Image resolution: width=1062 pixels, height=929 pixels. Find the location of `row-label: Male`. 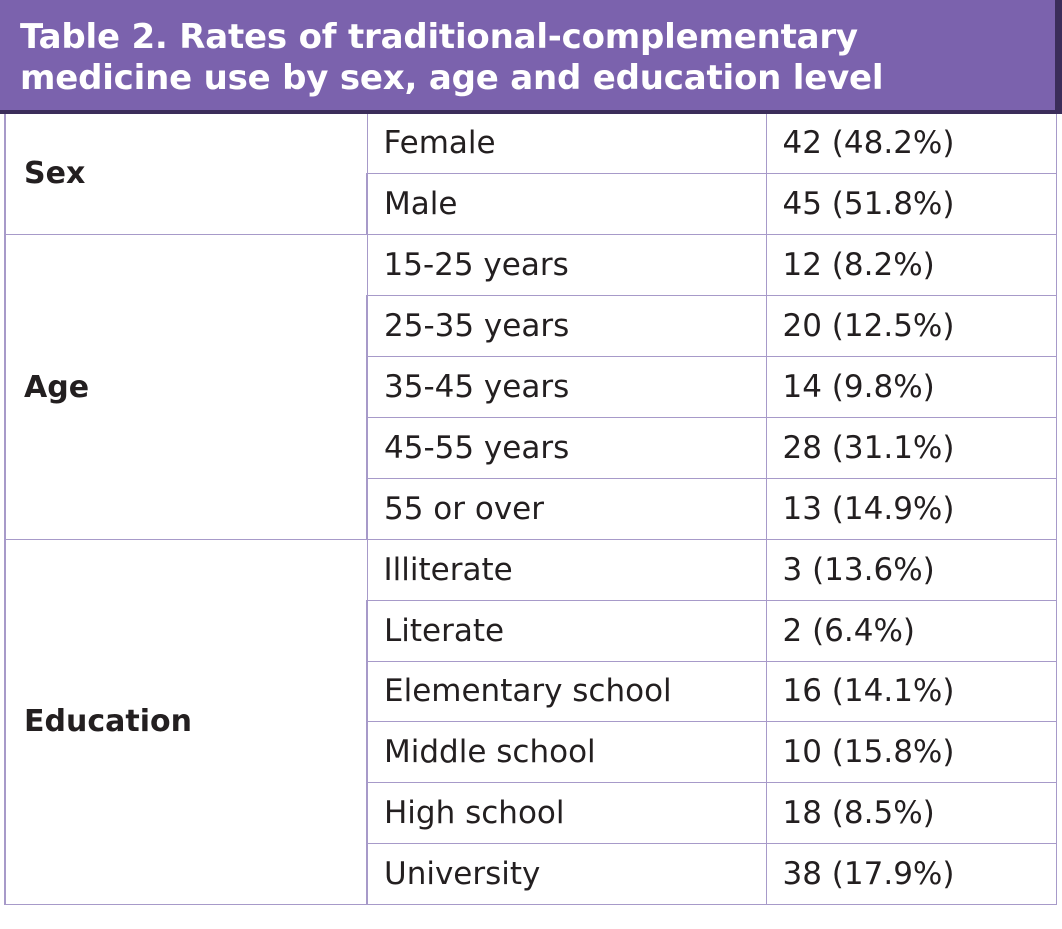

row-label: Male is located at coordinates (566, 204).